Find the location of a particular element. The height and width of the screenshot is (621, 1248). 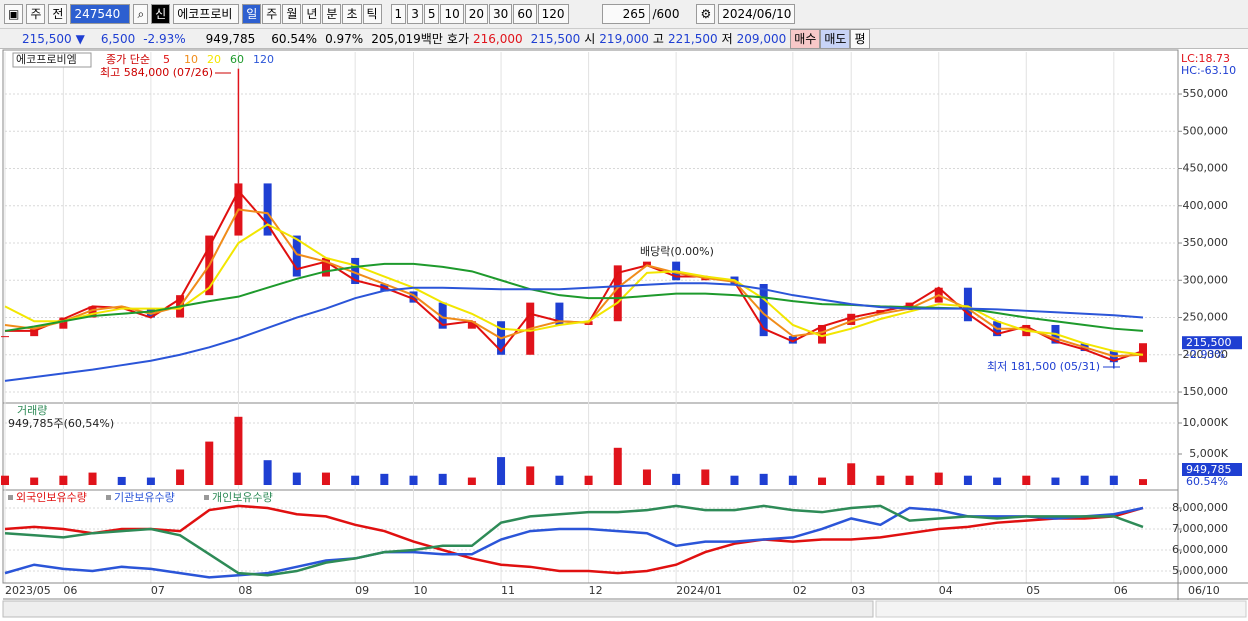

period-button: 틱 is located at coordinates (372, 14).